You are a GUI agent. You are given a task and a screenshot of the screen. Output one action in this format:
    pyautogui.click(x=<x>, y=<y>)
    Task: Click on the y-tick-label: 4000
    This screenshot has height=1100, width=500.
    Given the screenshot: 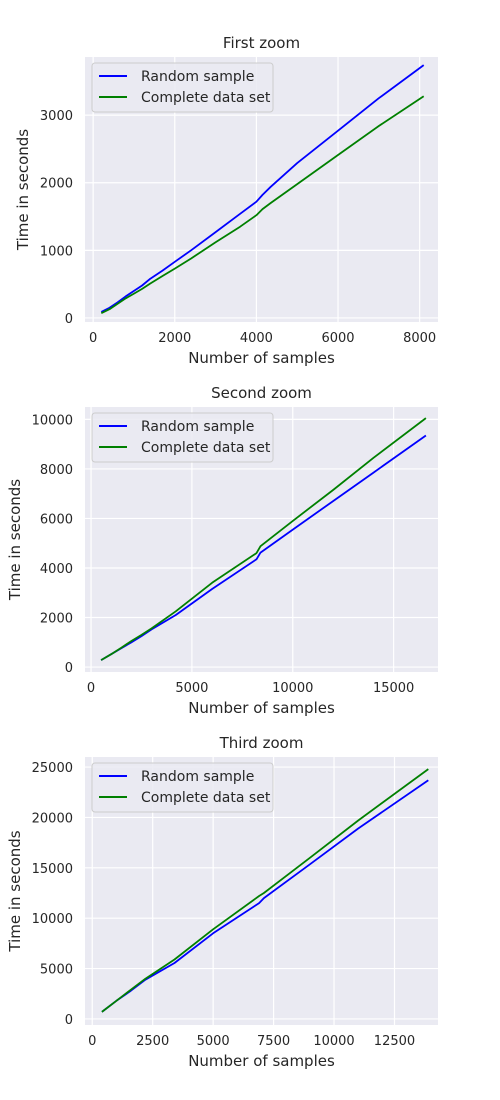 What is the action you would take?
    pyautogui.click(x=56, y=569)
    